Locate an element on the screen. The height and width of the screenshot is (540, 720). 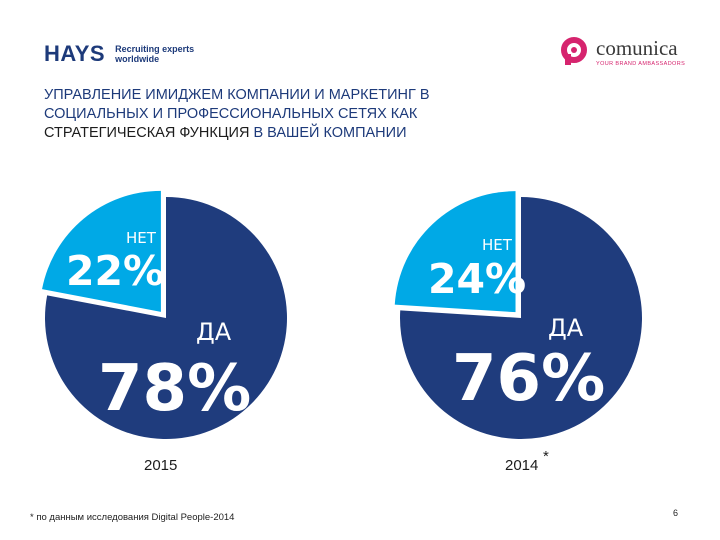
comunica-logo: comunica YOUR BRAND AMBASSADORS is located at coordinates (630, 53).